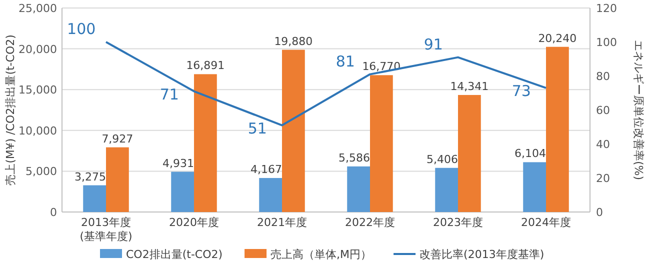 The height and width of the screenshot is (268, 645). What do you see at coordinates (90, 177) in the screenshot?
I see `data-label: 3,275` at bounding box center [90, 177].